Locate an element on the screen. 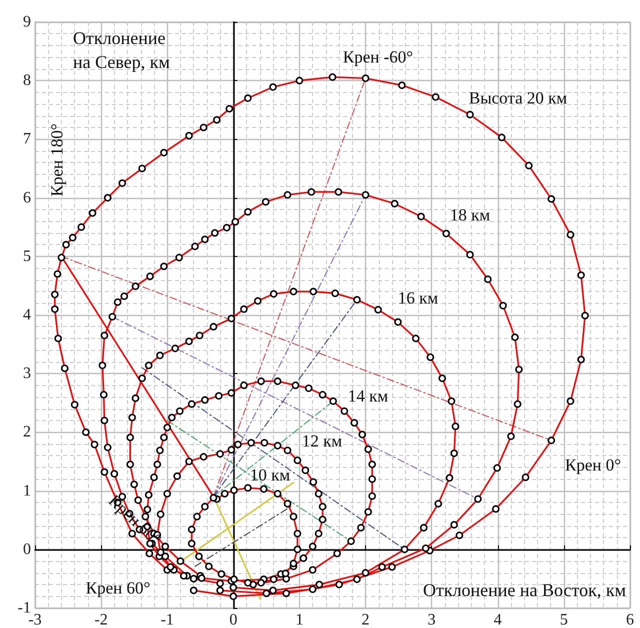  y-tick-label: 9 is located at coordinates (27, 22).